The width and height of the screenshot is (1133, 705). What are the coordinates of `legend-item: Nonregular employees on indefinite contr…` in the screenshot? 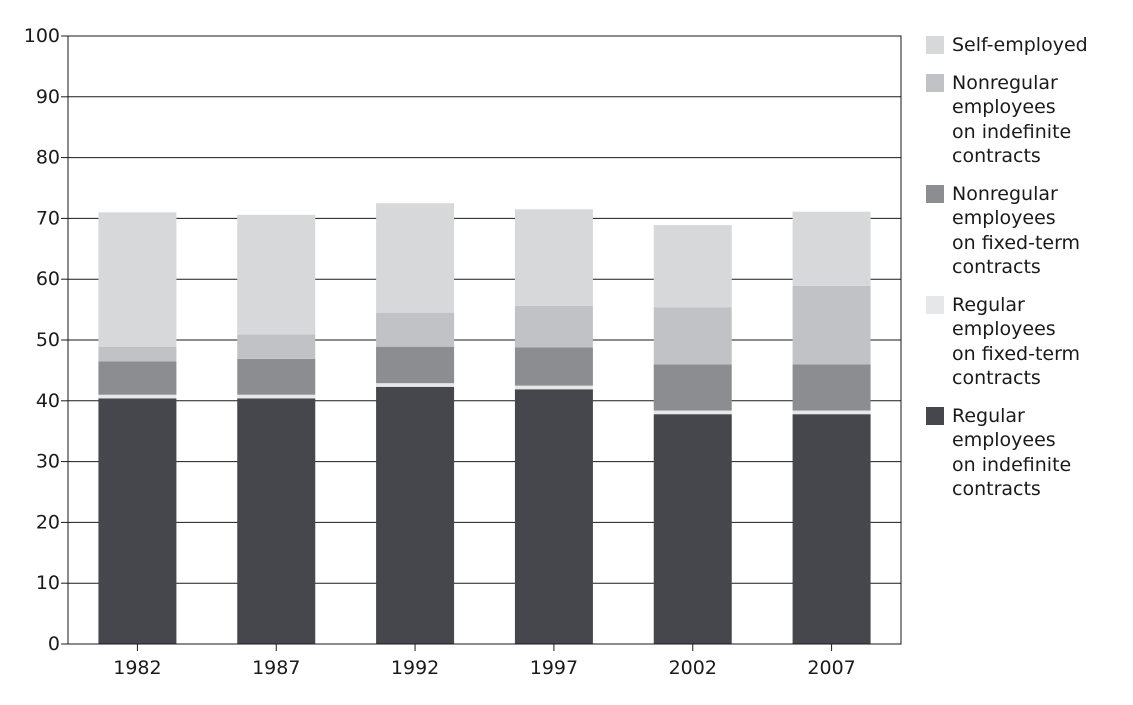 It's located at (1026, 120).